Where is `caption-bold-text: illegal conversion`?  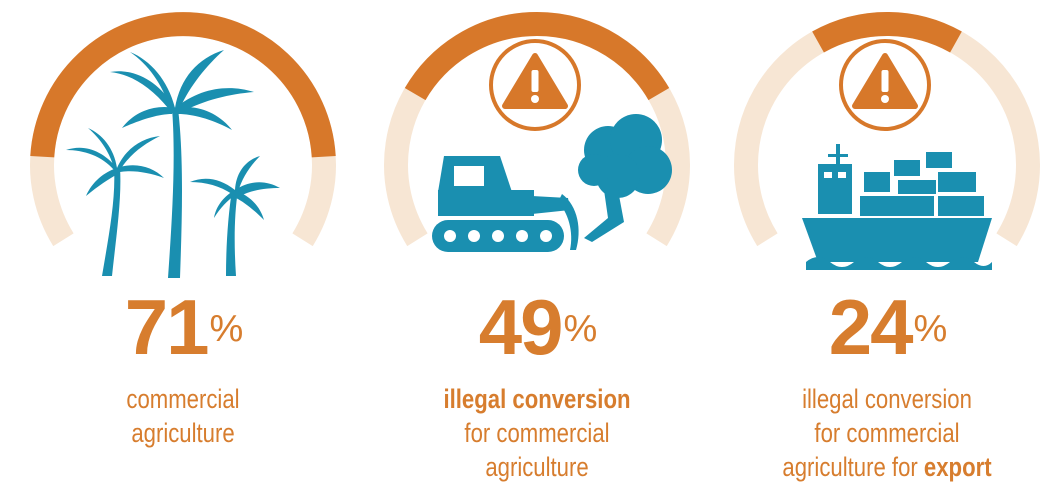 caption-bold-text: illegal conversion is located at coordinates (537, 399).